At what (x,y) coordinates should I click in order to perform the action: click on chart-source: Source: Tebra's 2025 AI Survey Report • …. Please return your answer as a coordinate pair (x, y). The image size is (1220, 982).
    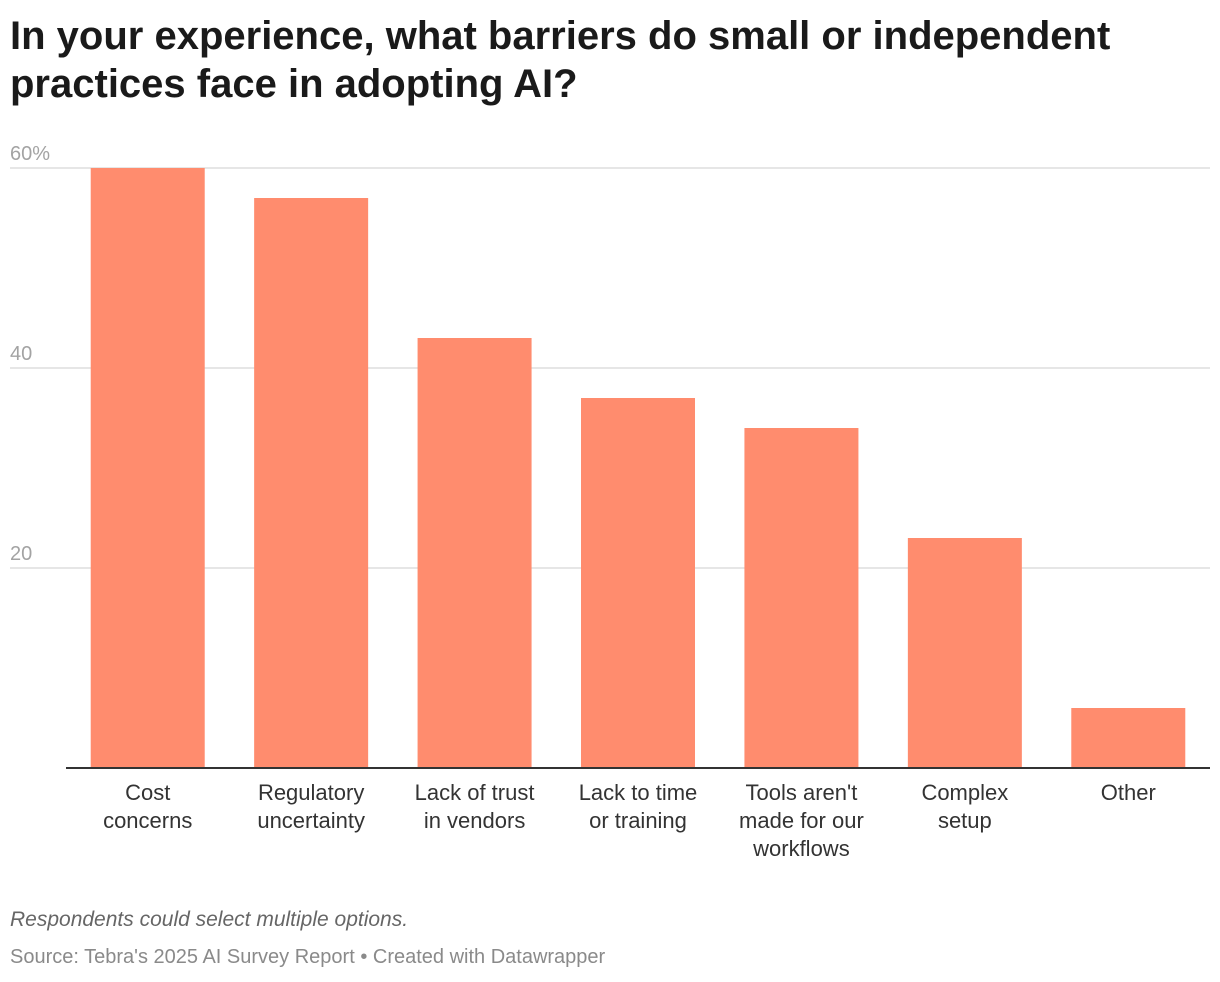
    Looking at the image, I should click on (308, 957).